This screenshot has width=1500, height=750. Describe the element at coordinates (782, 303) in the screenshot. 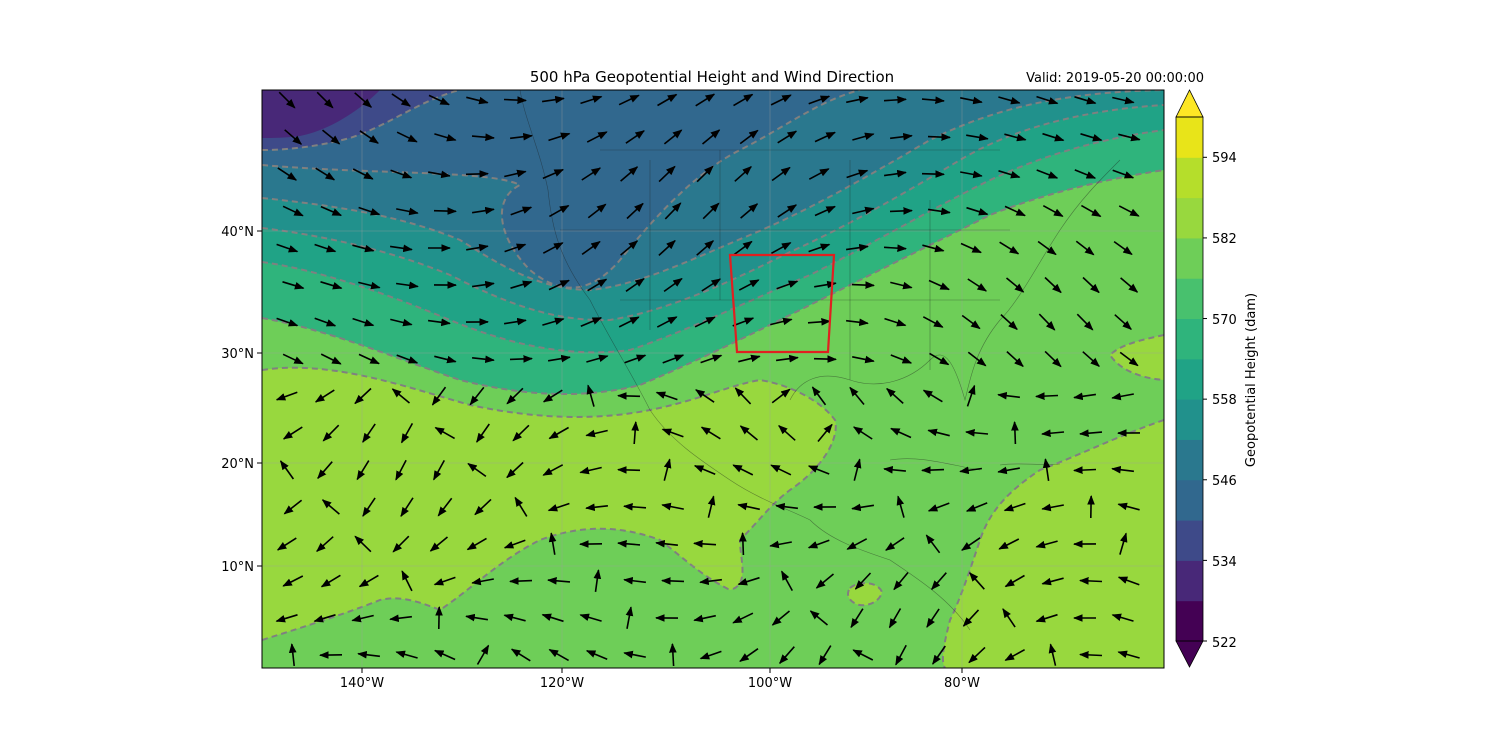

I see `highlight-region-box` at that location.